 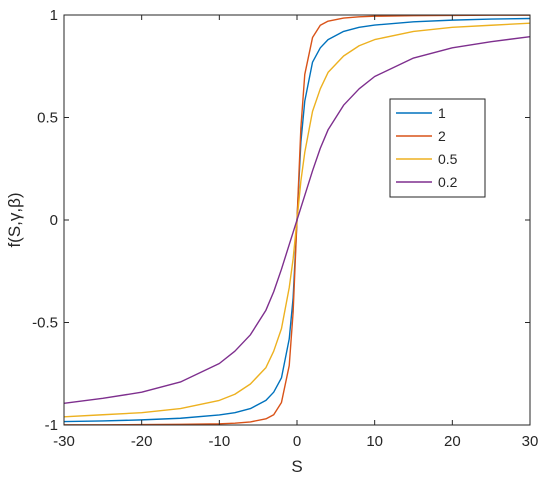 I want to click on legend-label-3: 0.2, so click(x=448, y=182).